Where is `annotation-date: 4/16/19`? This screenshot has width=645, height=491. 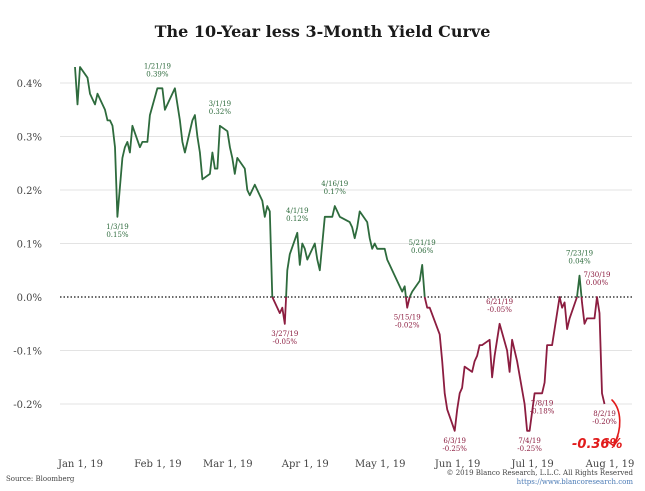
annotation-date: 4/16/19 is located at coordinates (334, 184).